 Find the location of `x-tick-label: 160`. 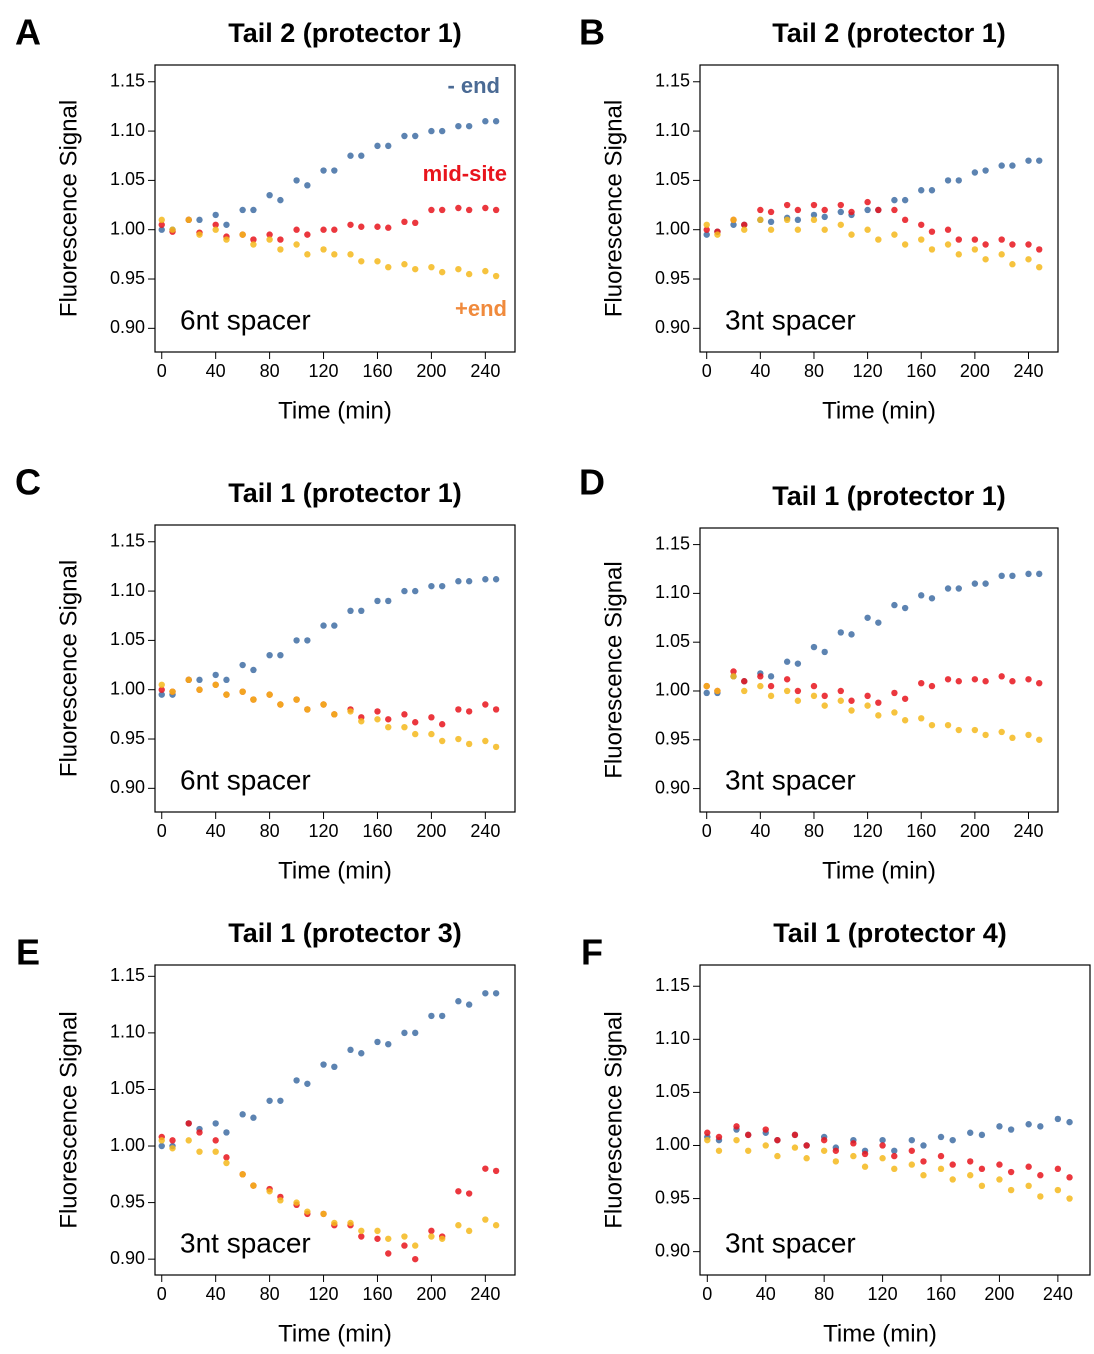

x-tick-label: 160 is located at coordinates (377, 371).